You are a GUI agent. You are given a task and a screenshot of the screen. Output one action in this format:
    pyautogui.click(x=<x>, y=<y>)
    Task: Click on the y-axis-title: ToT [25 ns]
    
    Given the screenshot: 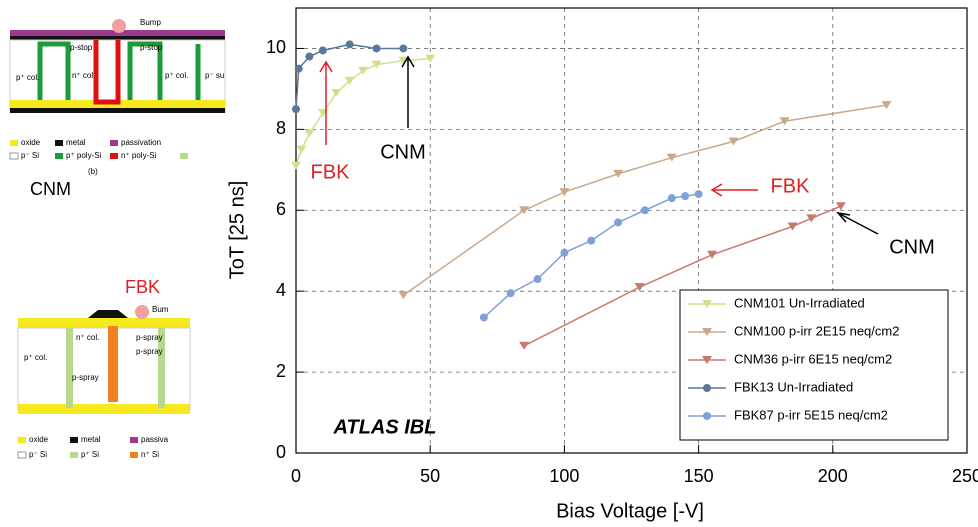 What is the action you would take?
    pyautogui.click(x=237, y=230)
    